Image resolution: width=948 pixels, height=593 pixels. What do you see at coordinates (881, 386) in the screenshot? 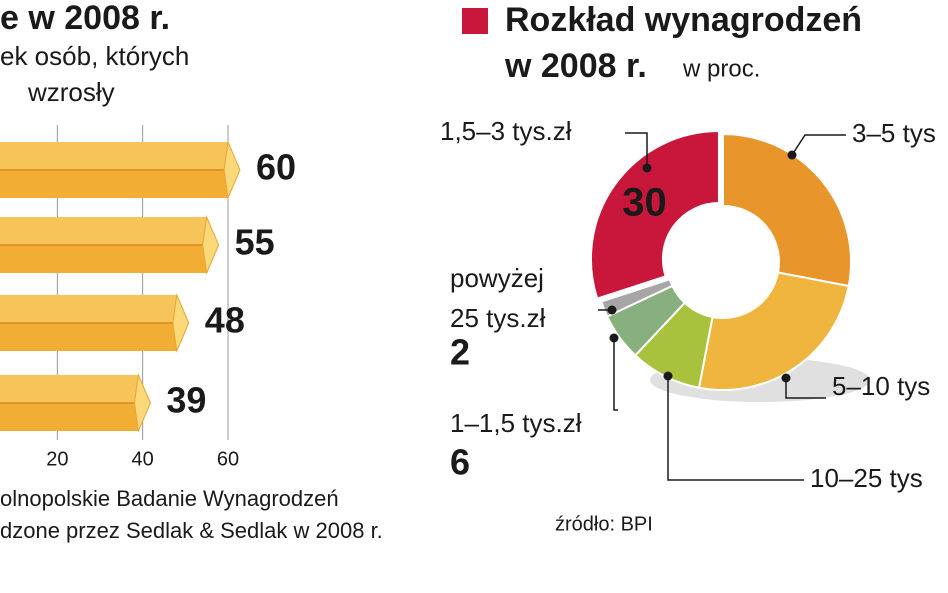
I see `category-label: 5–10 tys` at bounding box center [881, 386].